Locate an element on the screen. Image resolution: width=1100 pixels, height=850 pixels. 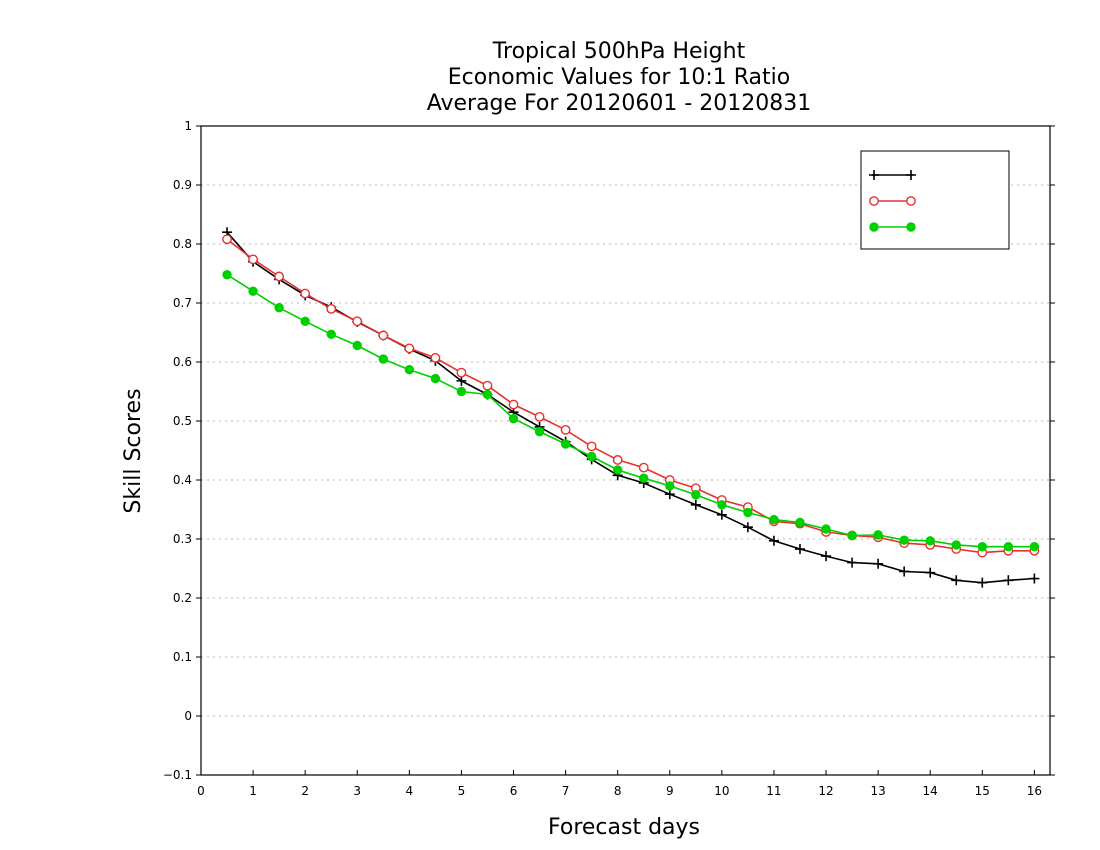
x-tick-label: 7 is located at coordinates (566, 791).